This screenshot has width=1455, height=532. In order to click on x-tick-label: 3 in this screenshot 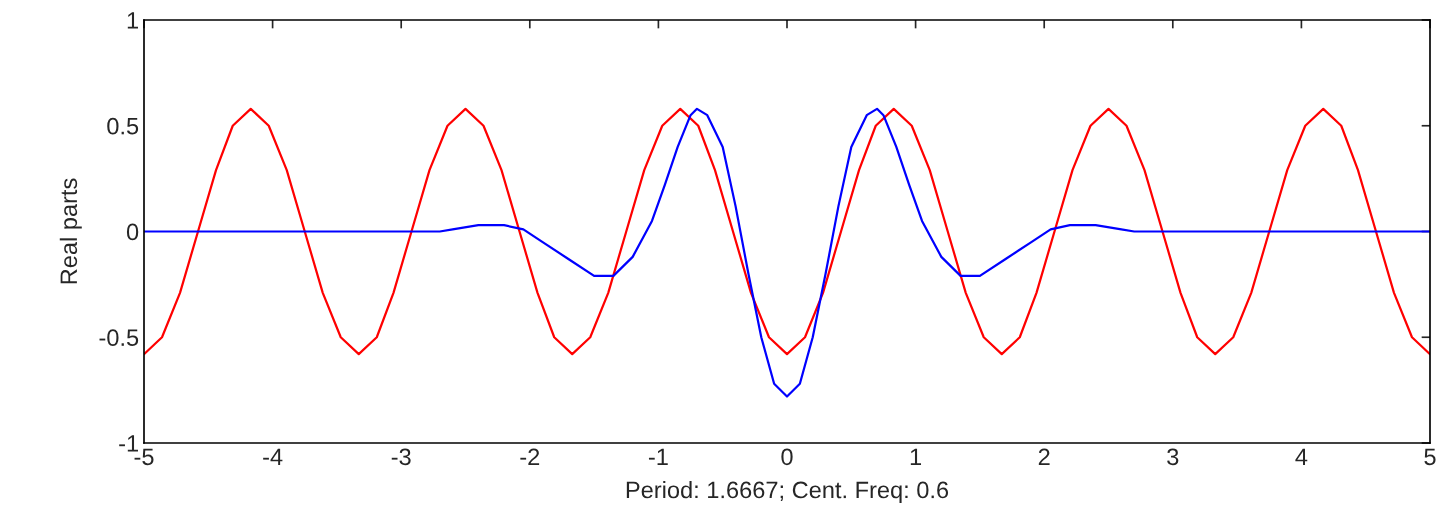, I will do `click(1173, 457)`.